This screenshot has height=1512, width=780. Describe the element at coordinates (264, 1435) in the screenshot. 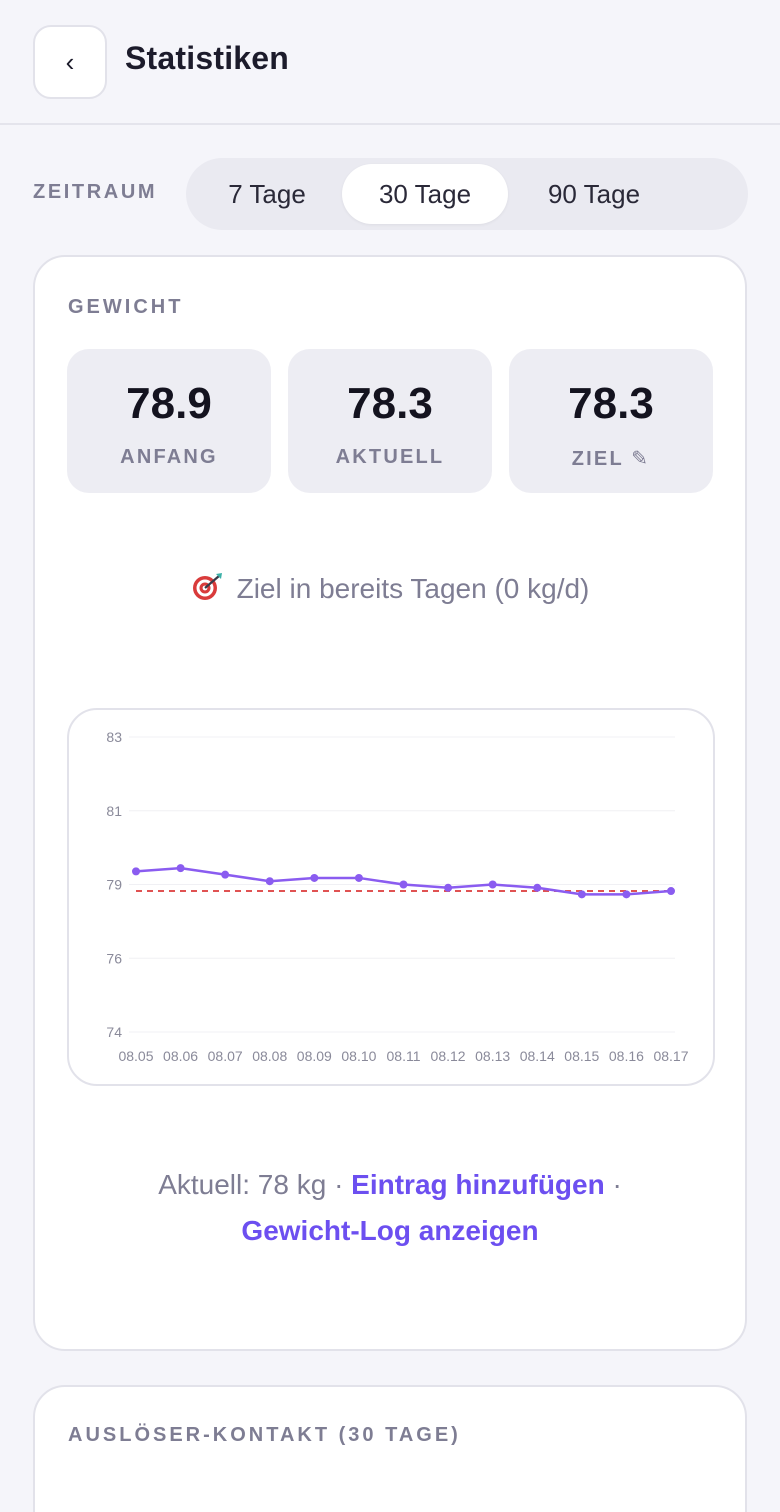

I see `triggers-section-label: AUSLÖSER-KONTAKT (30 TAGE)` at that location.